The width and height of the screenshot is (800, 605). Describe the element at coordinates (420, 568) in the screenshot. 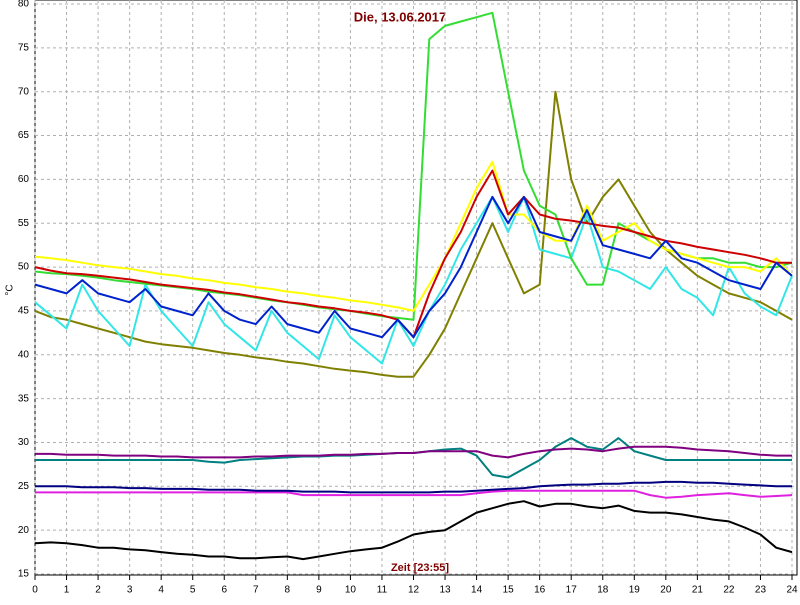

I see `x-axis-label: Zeit [23:55]` at that location.